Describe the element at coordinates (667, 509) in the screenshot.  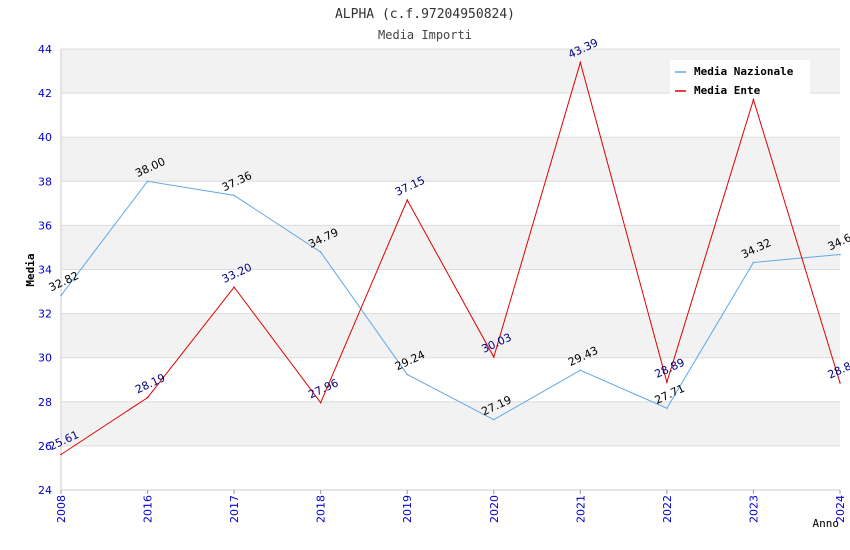
I see `x-tick-label-2022: 2022` at that location.